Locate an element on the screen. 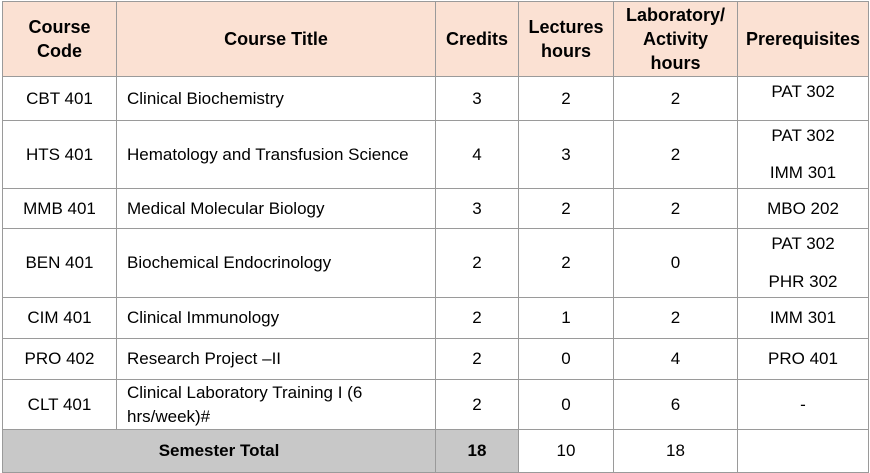 The width and height of the screenshot is (870, 473). course-code: MMB 401 is located at coordinates (59, 208).